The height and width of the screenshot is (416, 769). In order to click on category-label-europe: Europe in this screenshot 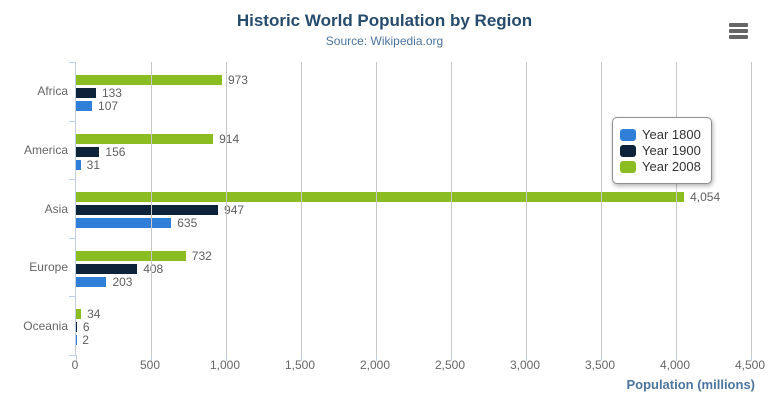, I will do `click(48, 267)`.